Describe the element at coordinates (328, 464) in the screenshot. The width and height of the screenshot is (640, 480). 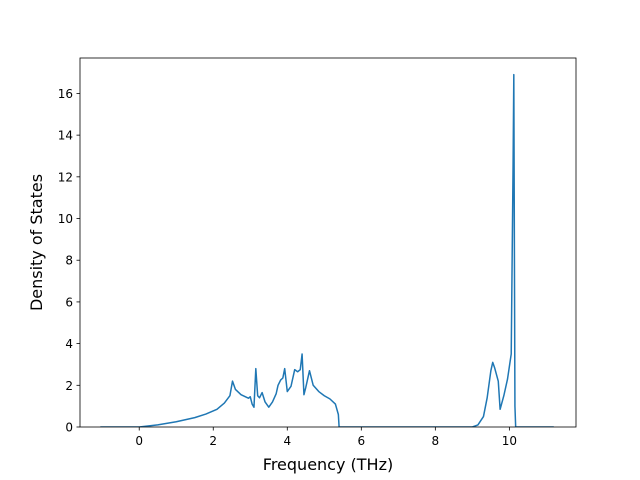
I see `x-axis-label: Frequency (THz)` at that location.